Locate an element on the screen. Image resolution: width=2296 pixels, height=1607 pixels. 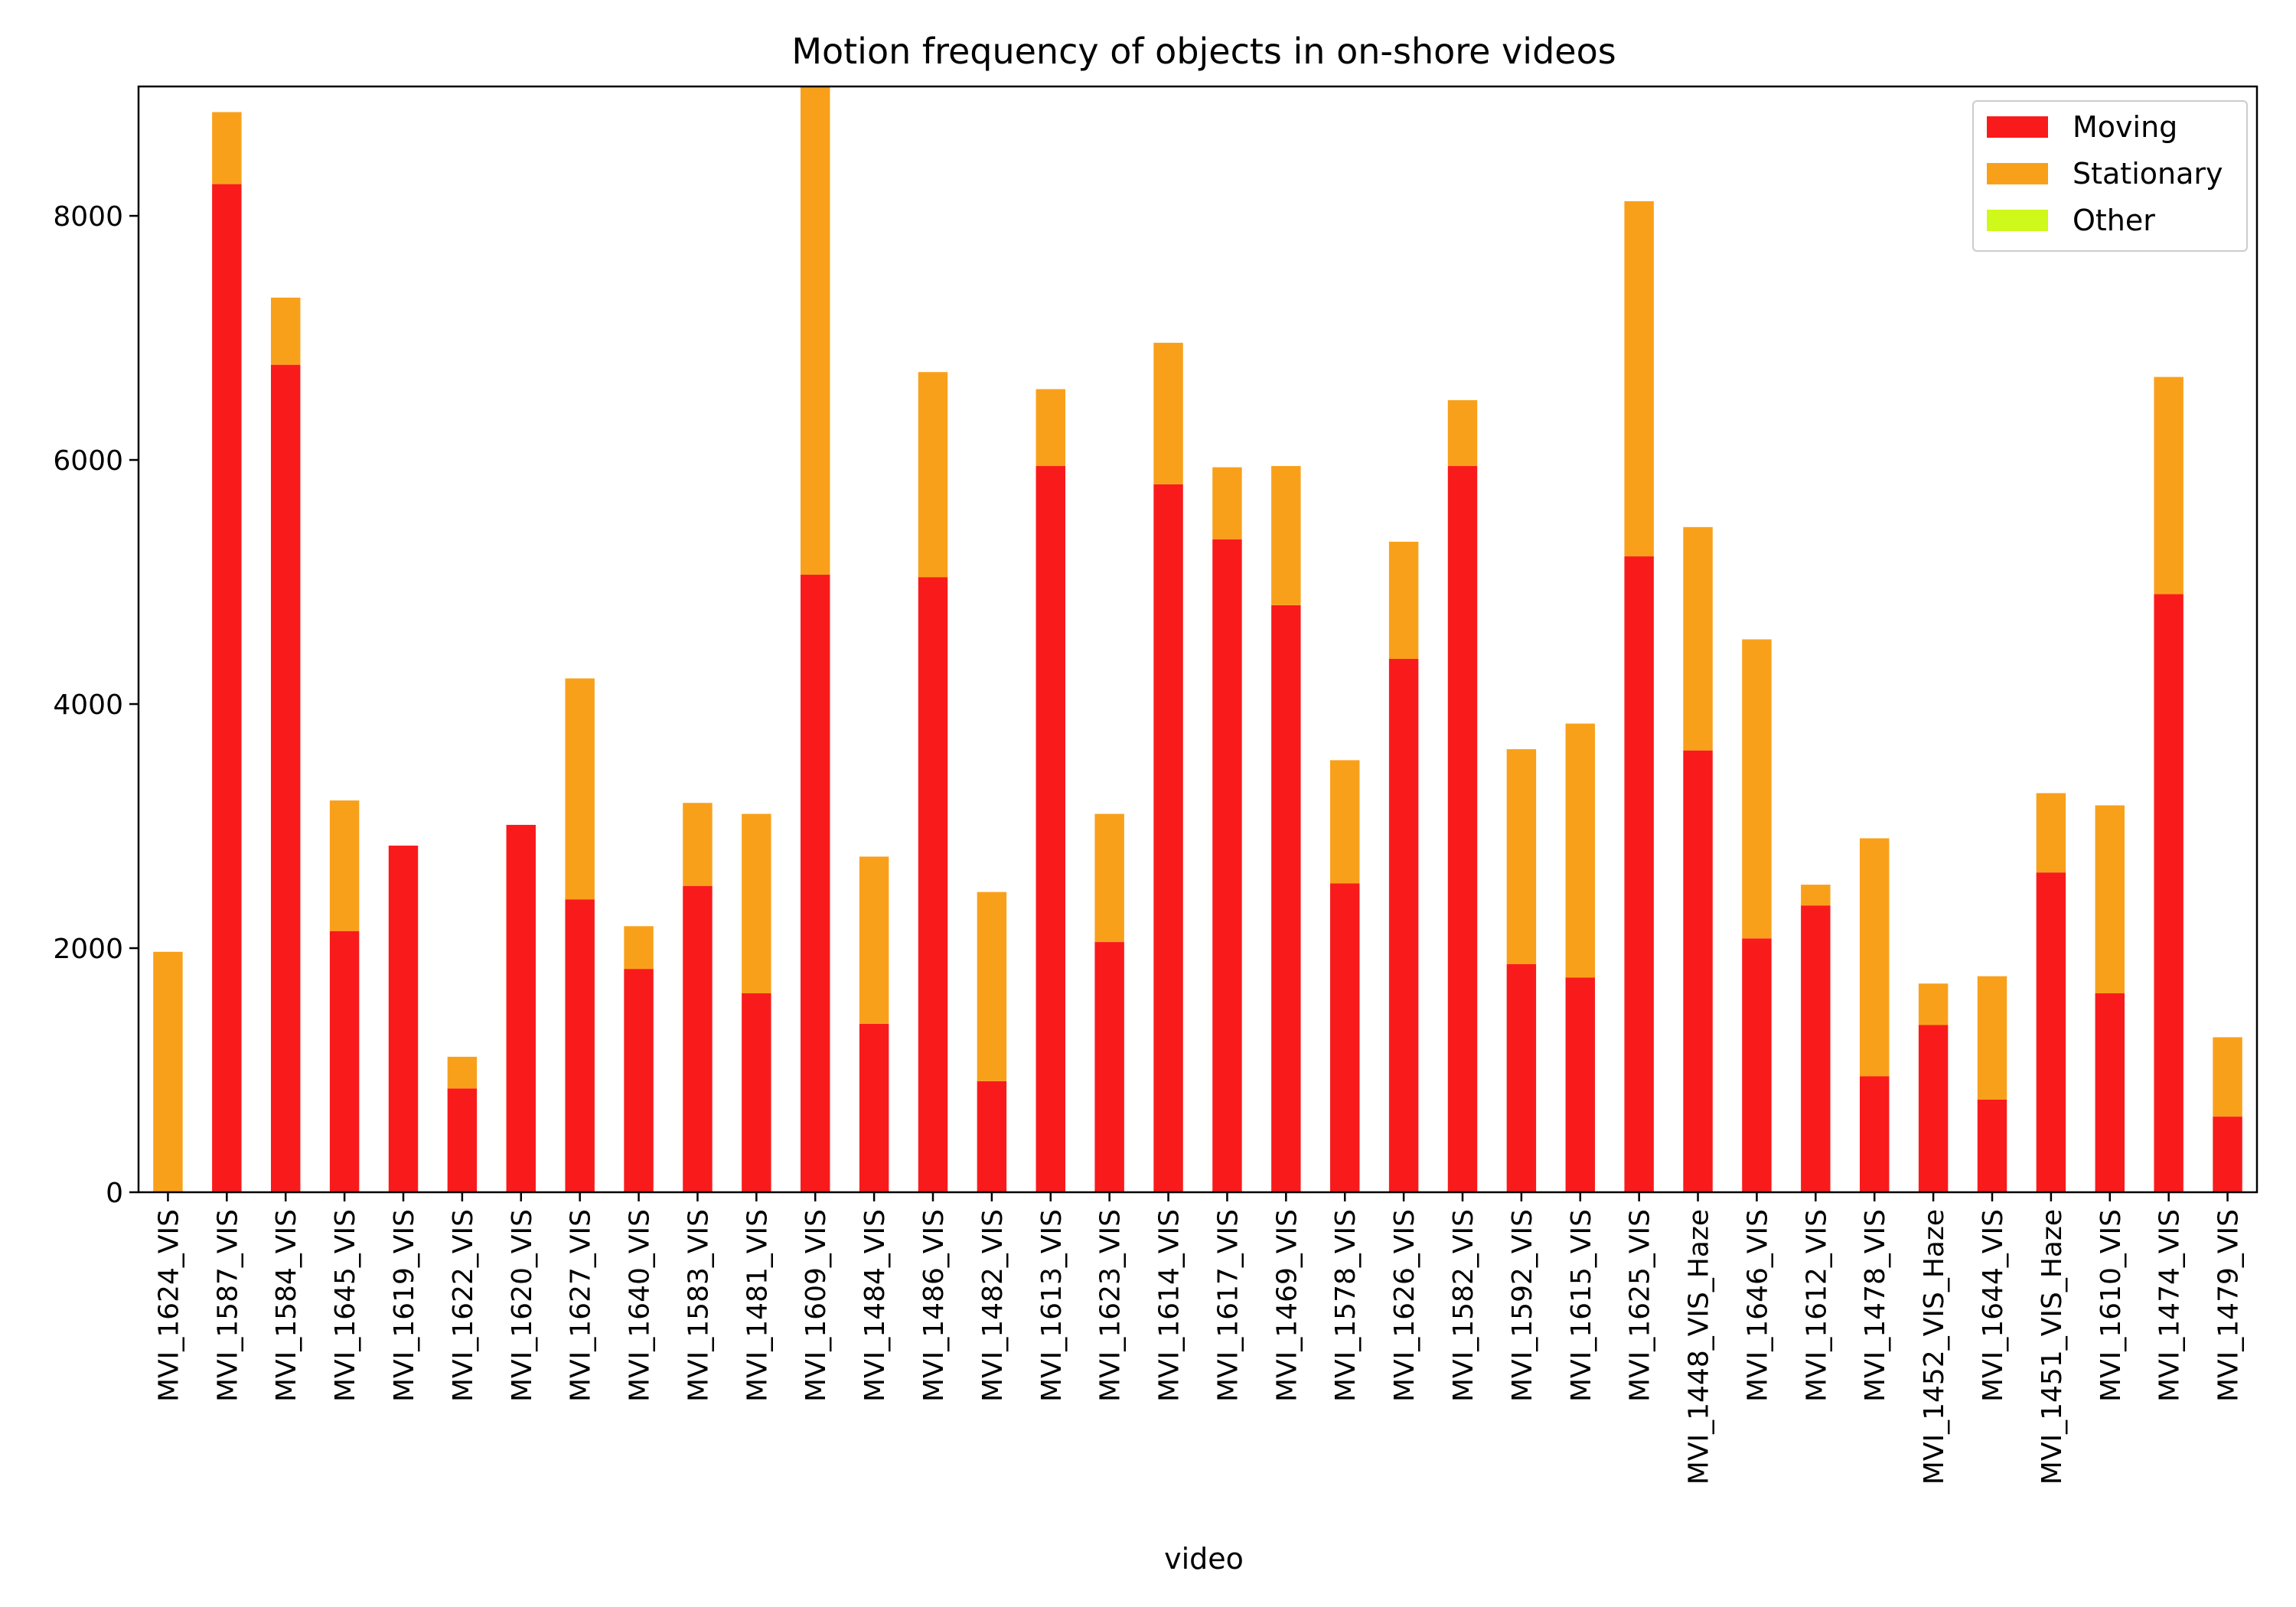
x-tick-label: MVI_1624_VIS is located at coordinates (168, 1305).